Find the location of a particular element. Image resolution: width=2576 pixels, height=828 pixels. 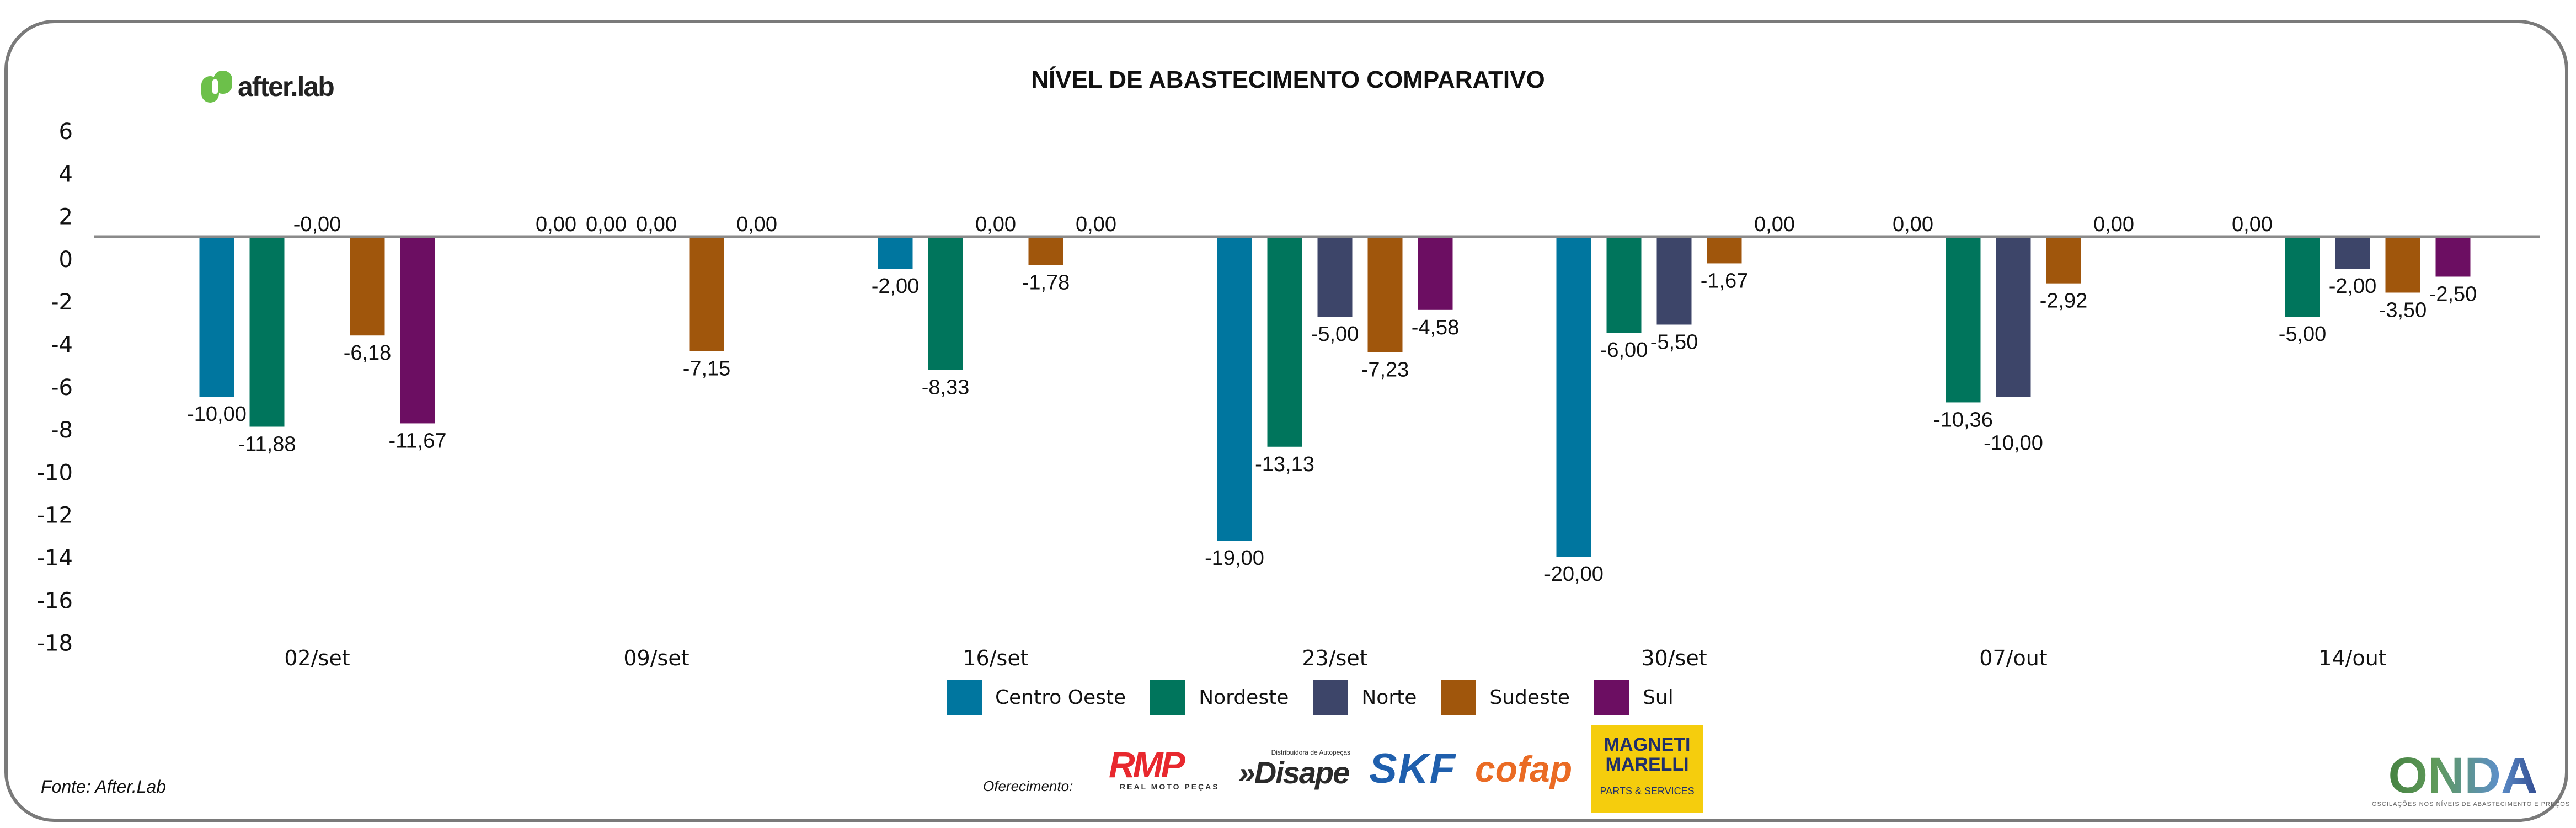

legend-item: Nordeste is located at coordinates (1219, 697).